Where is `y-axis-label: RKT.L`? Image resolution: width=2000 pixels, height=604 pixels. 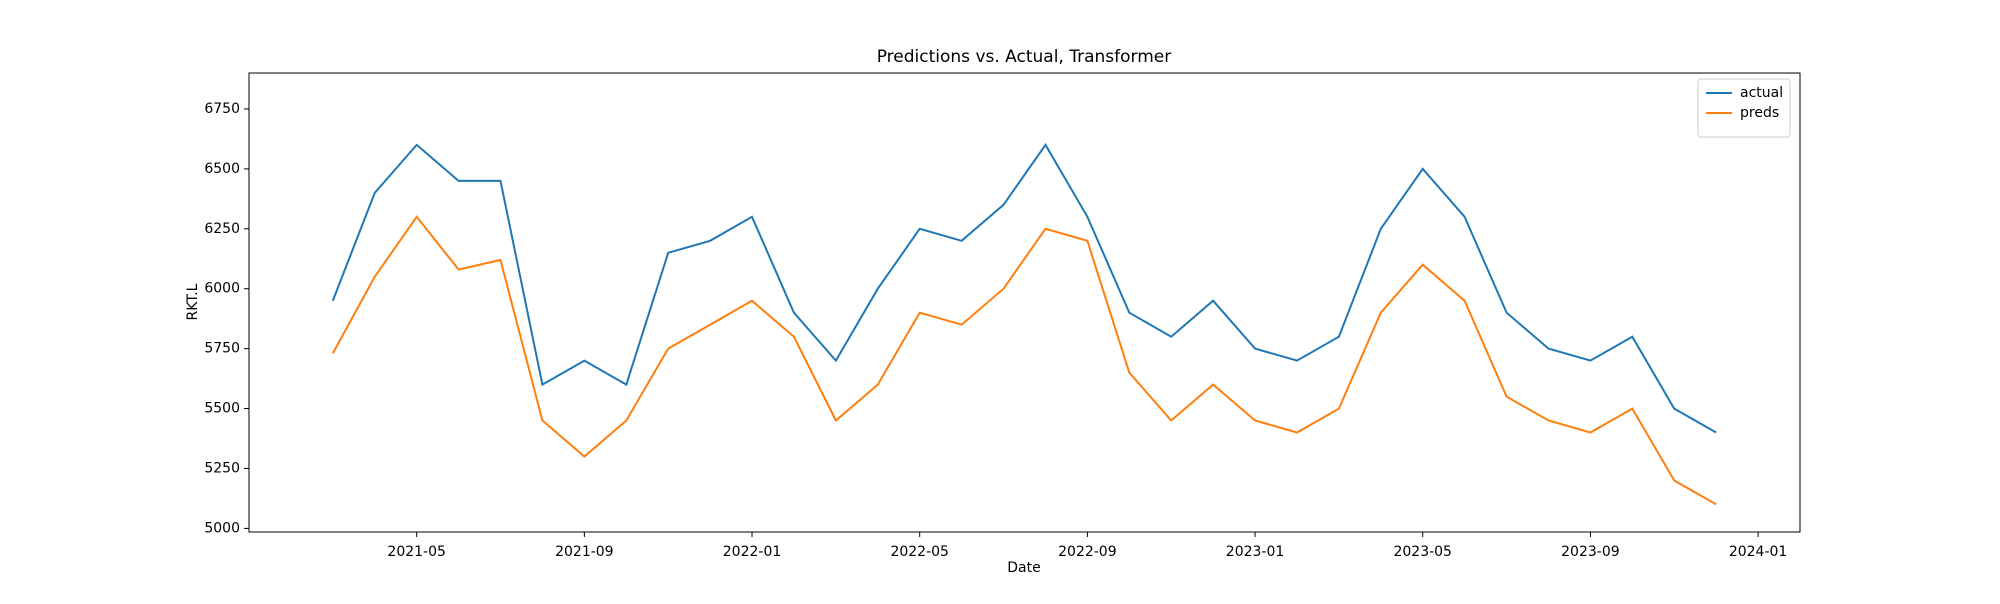
y-axis-label: RKT.L is located at coordinates (193, 301).